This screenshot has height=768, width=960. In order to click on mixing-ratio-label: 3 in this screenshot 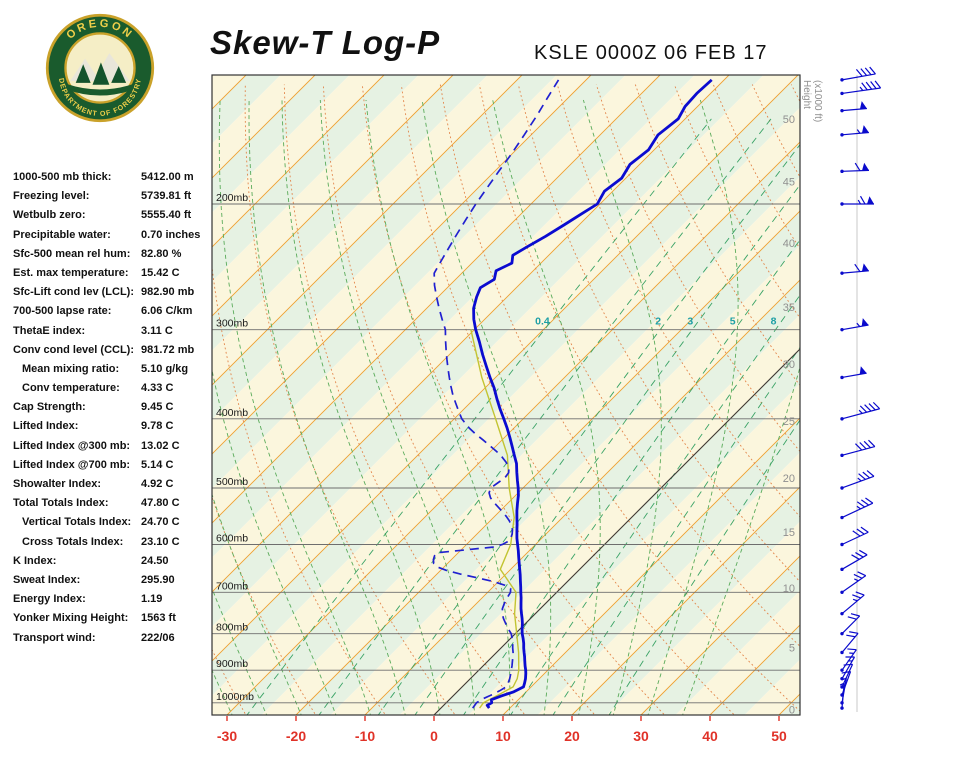, I will do `click(690, 322)`.